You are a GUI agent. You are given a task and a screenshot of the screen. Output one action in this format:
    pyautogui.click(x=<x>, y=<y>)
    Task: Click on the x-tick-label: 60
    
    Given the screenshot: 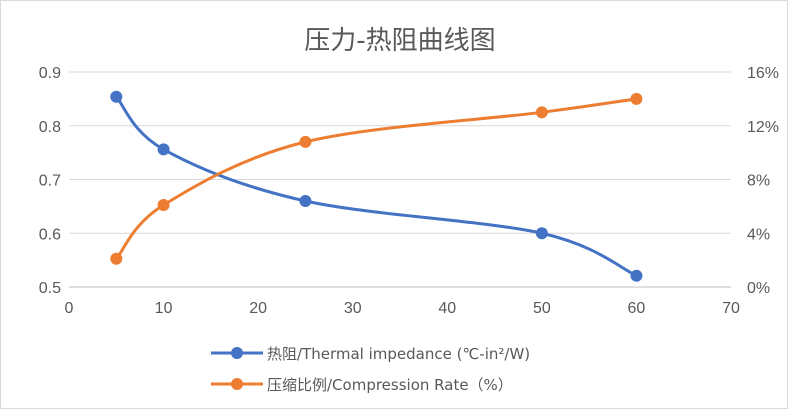 What is the action you would take?
    pyautogui.click(x=637, y=308)
    